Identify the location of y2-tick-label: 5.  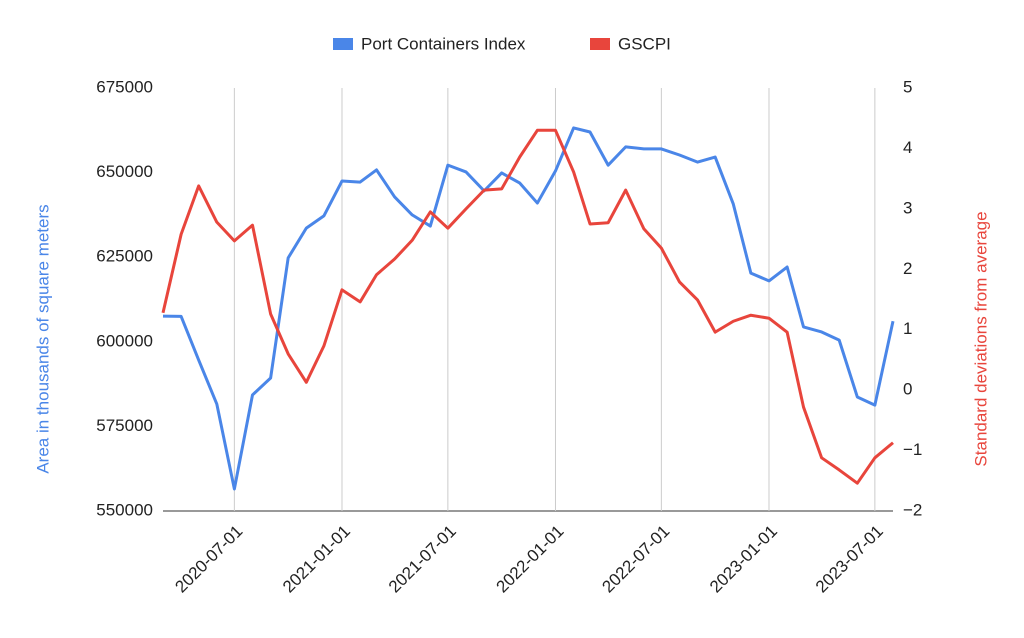
(907, 86).